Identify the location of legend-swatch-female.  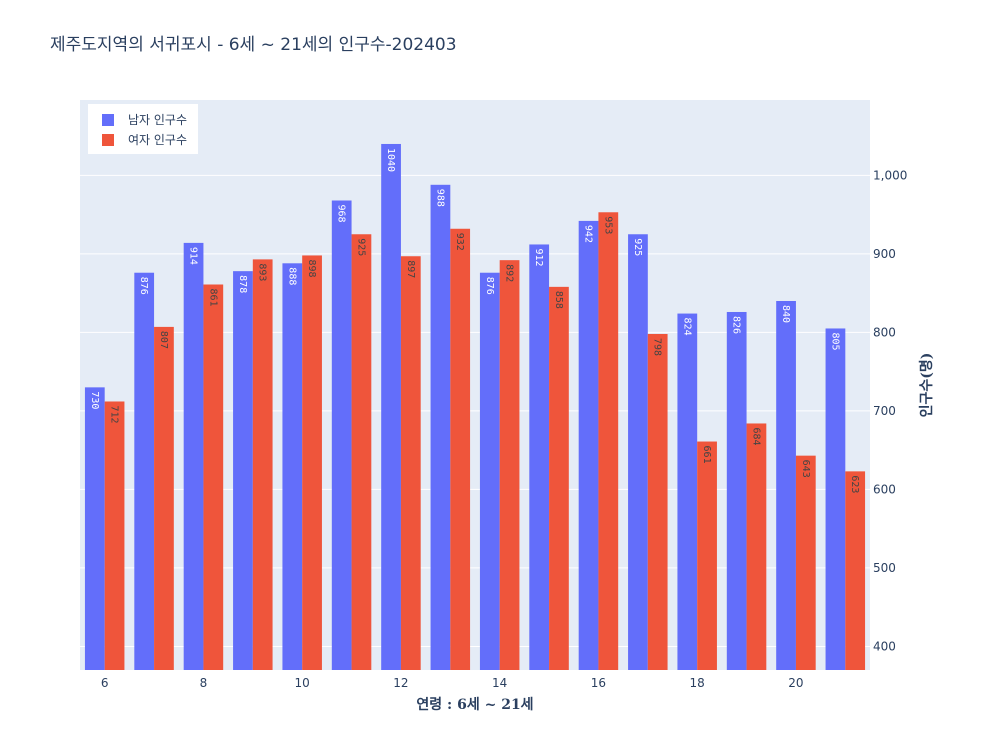
(108, 140).